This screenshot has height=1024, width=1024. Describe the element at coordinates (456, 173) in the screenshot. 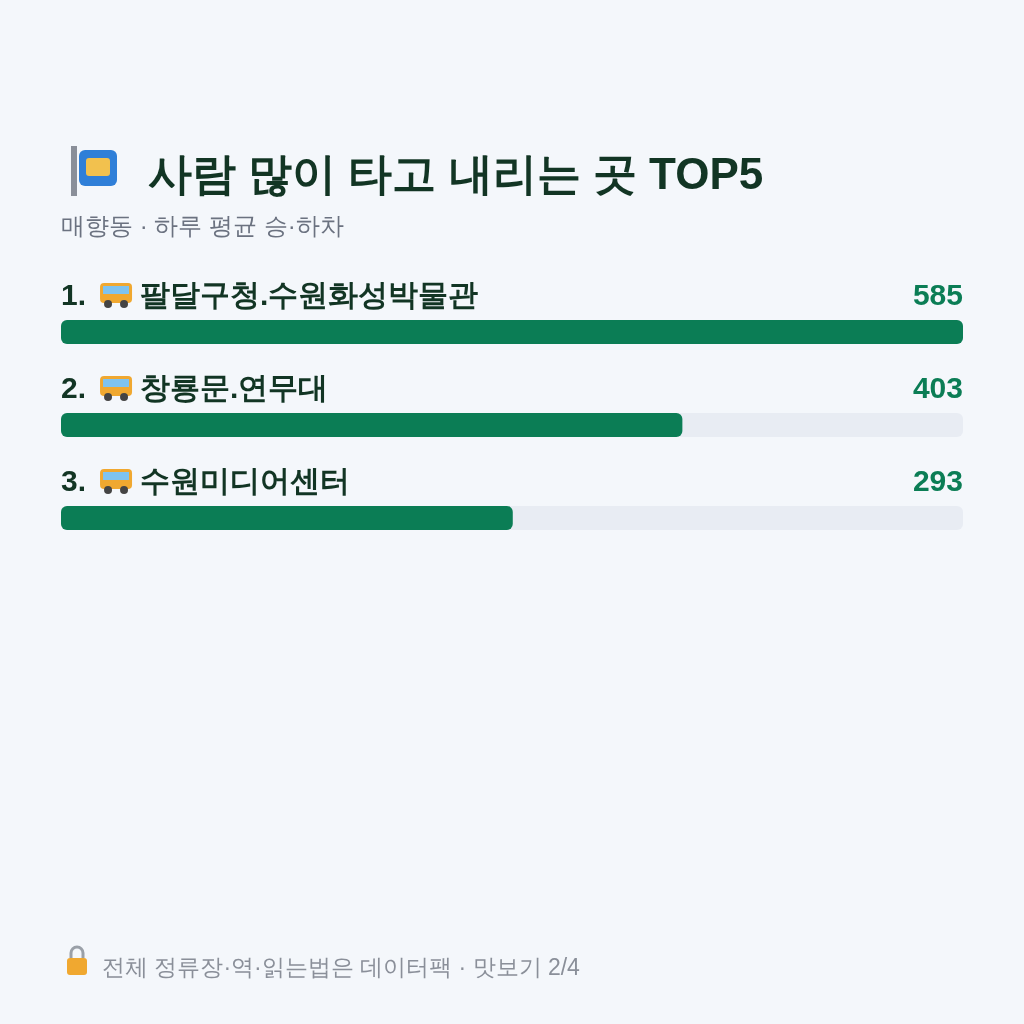

I see `chart-title: 사람 많이 타고 내리는 곳 TOP5` at that location.